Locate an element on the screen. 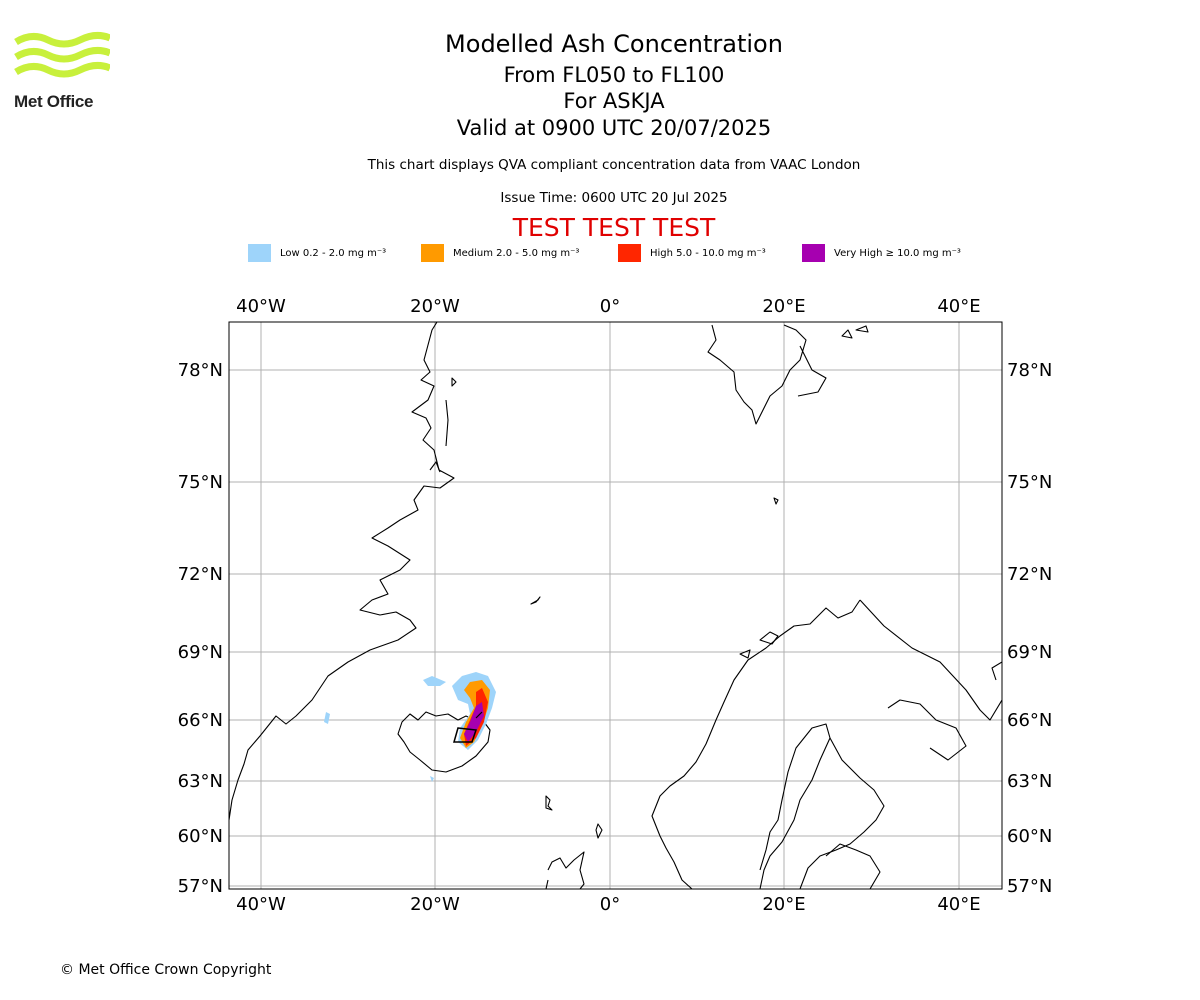 This screenshot has width=1200, height=1000. volcano-name: For ASKJA is located at coordinates (614, 101).